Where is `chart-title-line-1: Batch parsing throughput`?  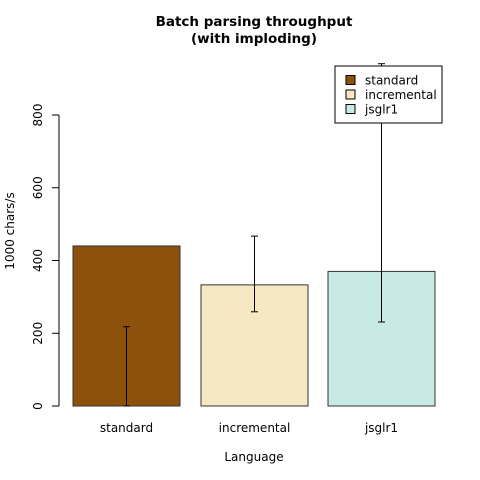 chart-title-line-1: Batch parsing throughput is located at coordinates (254, 22).